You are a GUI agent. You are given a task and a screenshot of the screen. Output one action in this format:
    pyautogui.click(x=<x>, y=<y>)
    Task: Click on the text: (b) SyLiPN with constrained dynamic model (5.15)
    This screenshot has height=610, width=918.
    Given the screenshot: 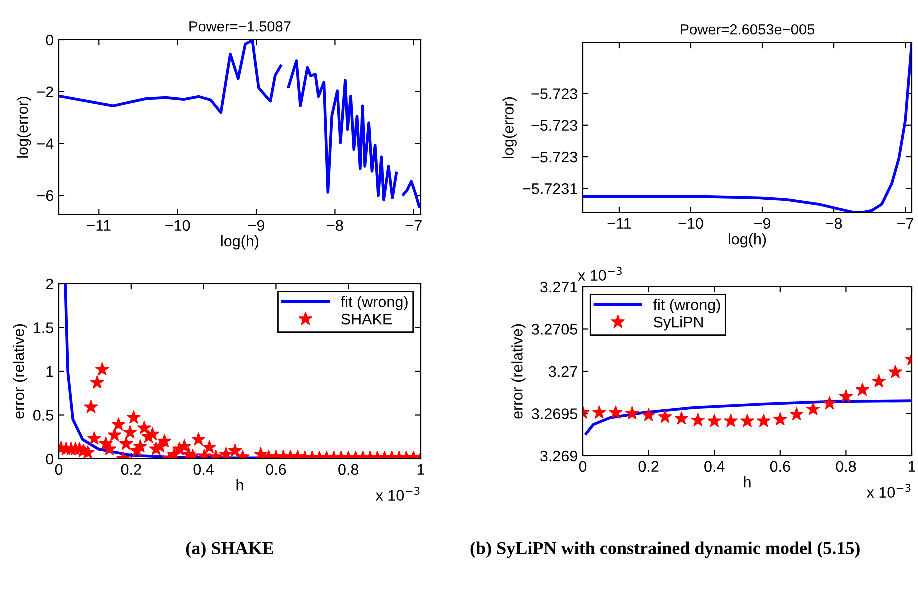 What is the action you would take?
    pyautogui.click(x=665, y=550)
    